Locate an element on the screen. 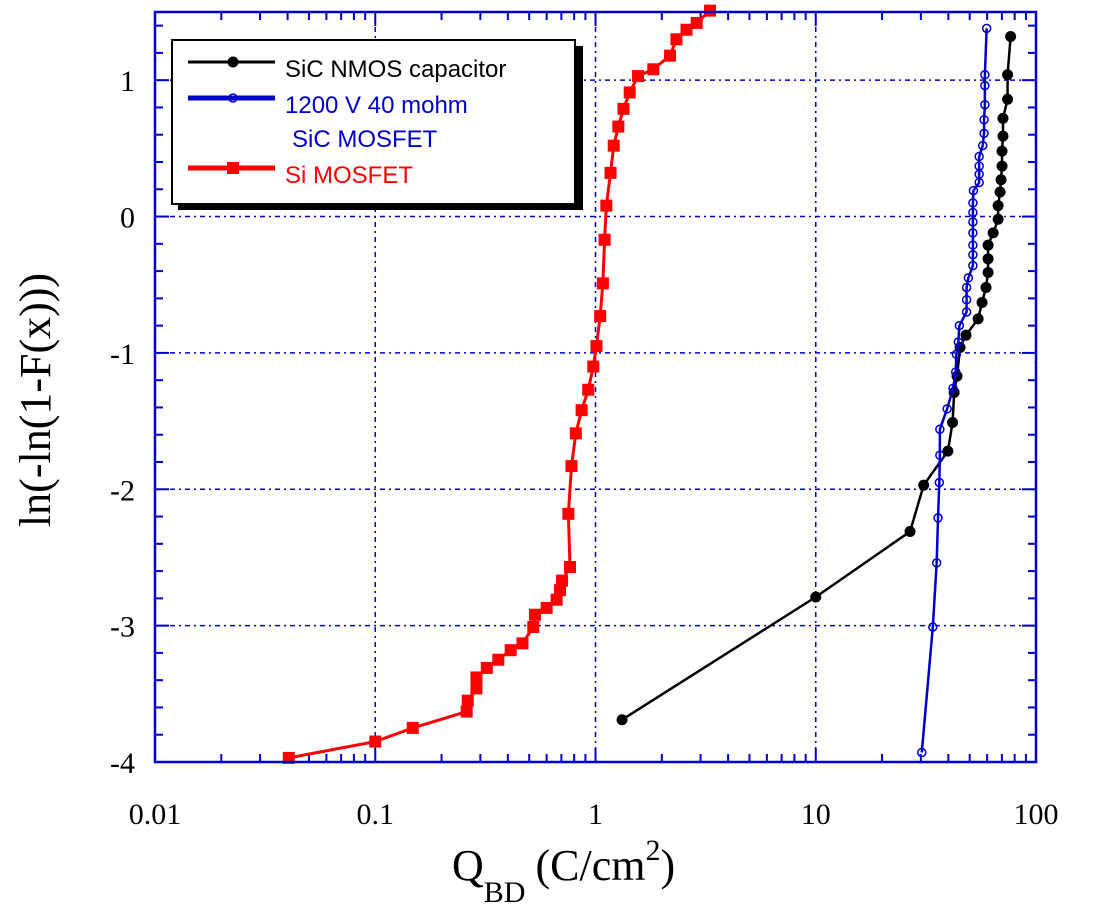 The width and height of the screenshot is (1094, 914). y-tick-label: -3 is located at coordinates (122, 627).